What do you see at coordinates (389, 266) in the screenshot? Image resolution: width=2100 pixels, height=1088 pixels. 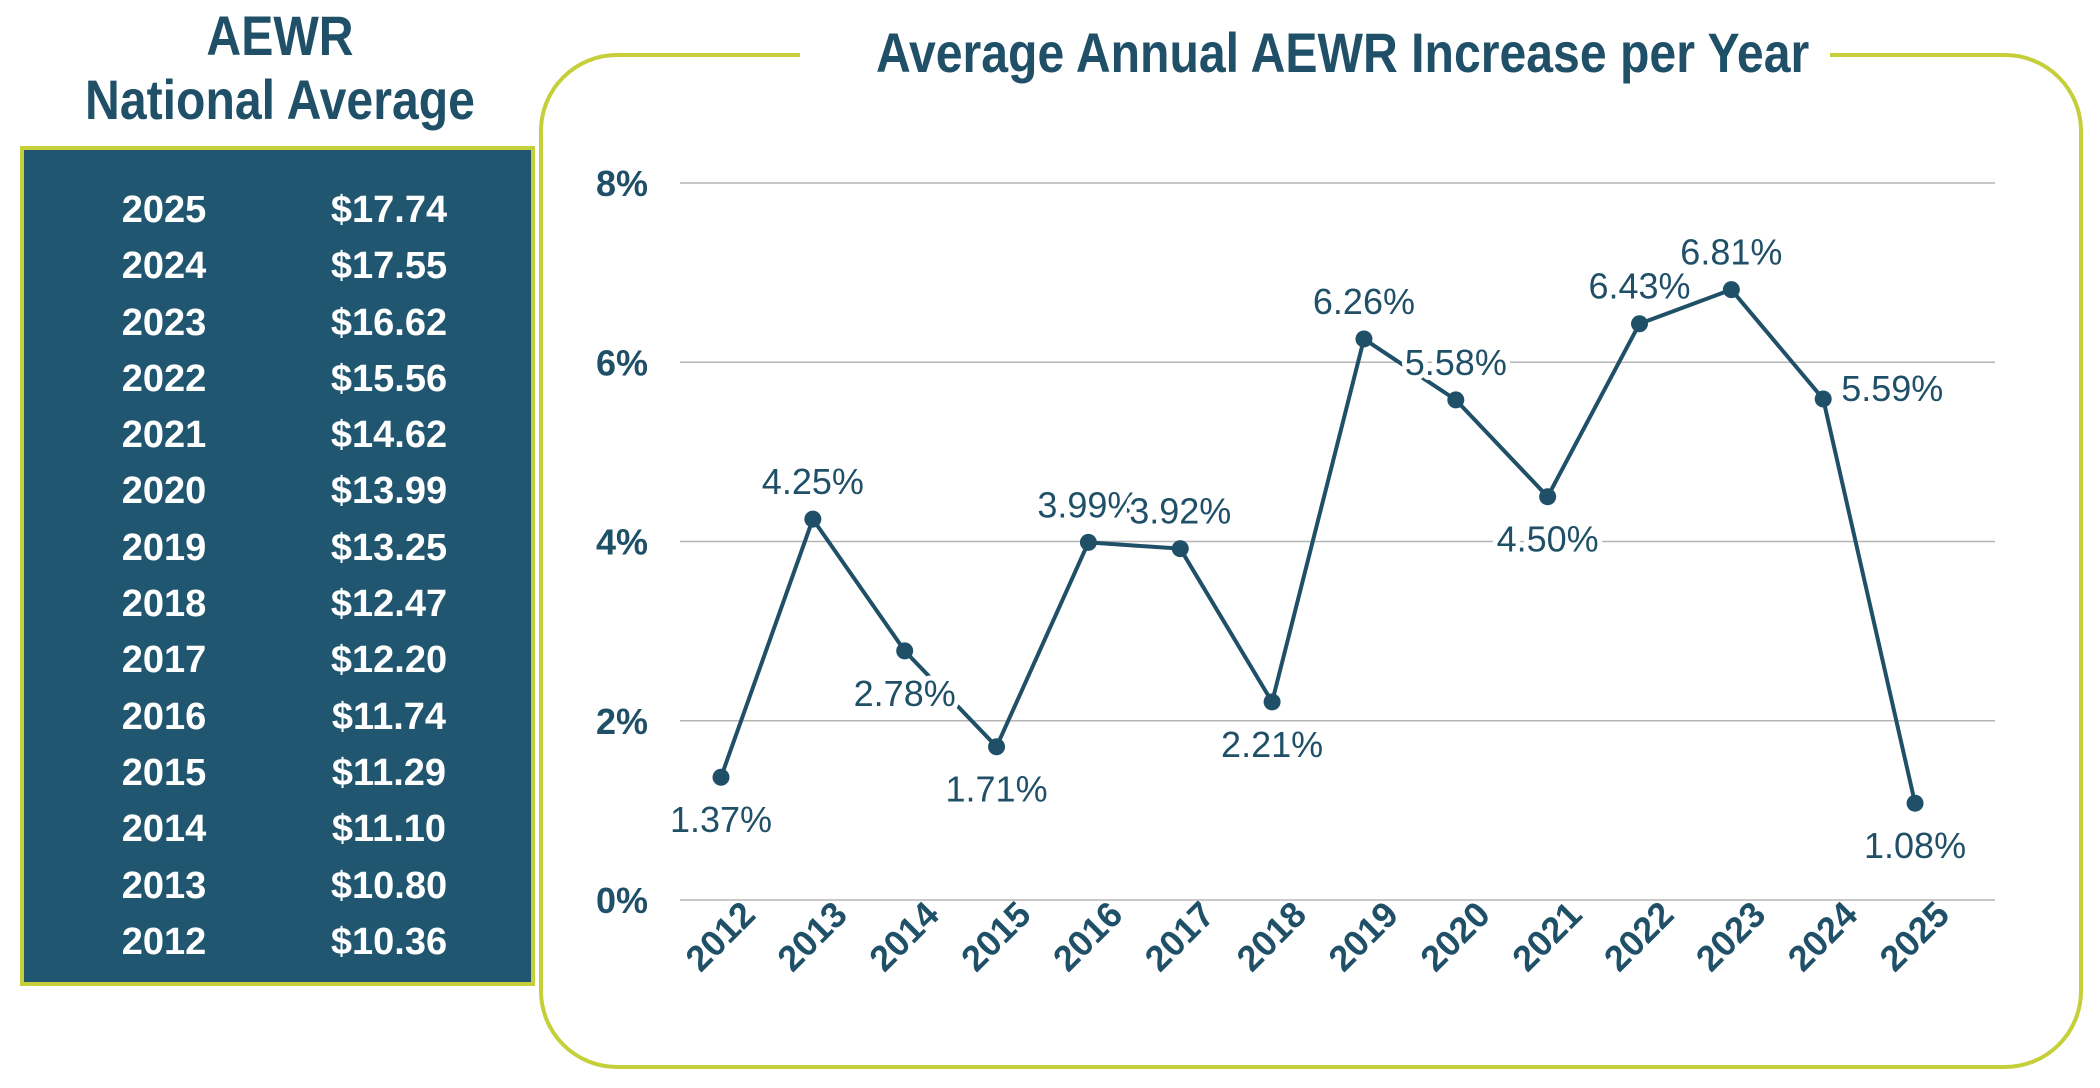 I see `table-row-value: $17.55` at bounding box center [389, 266].